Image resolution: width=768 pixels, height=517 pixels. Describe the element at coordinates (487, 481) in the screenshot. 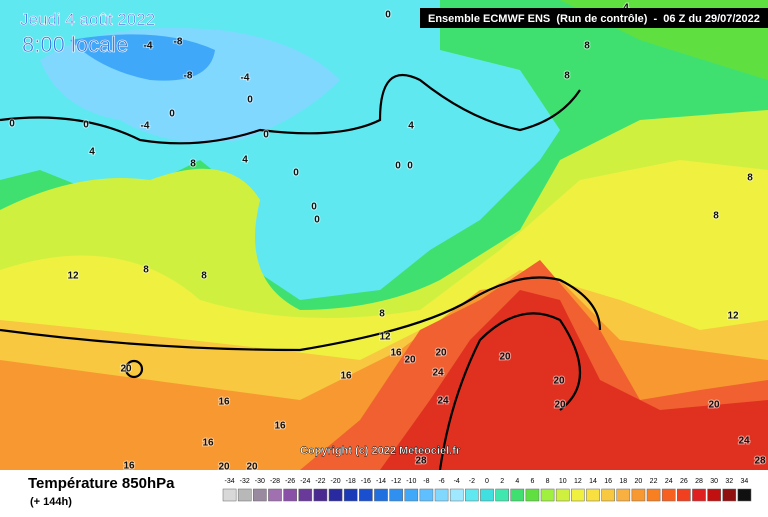

I see `scale-label: 0` at that location.